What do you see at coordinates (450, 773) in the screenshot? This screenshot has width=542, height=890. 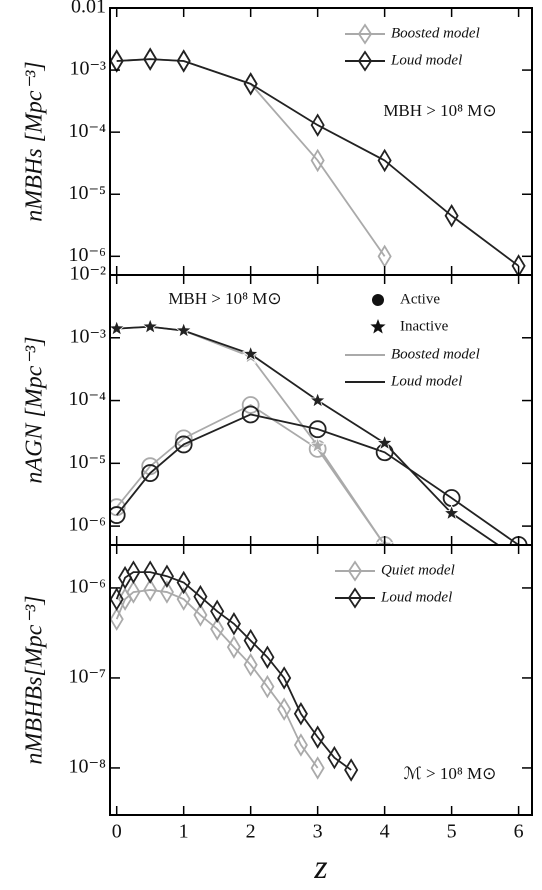 I see `annotation: ℳ > 10⁸ M⊙` at bounding box center [450, 773].